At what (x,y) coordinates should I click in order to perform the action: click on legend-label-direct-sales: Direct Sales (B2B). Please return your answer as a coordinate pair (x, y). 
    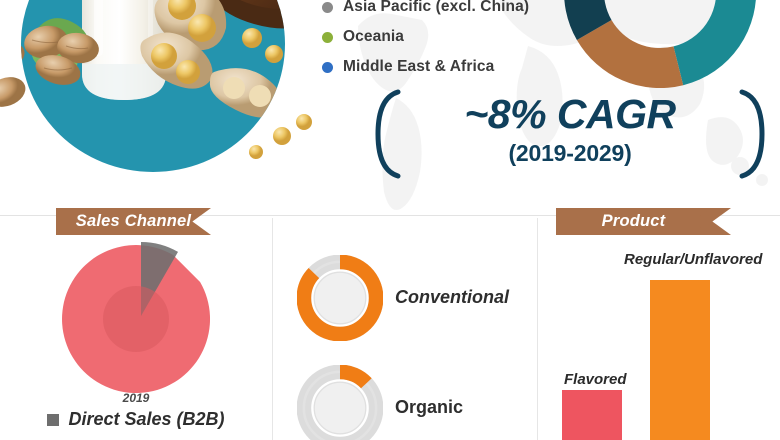
    Looking at the image, I should click on (146, 419).